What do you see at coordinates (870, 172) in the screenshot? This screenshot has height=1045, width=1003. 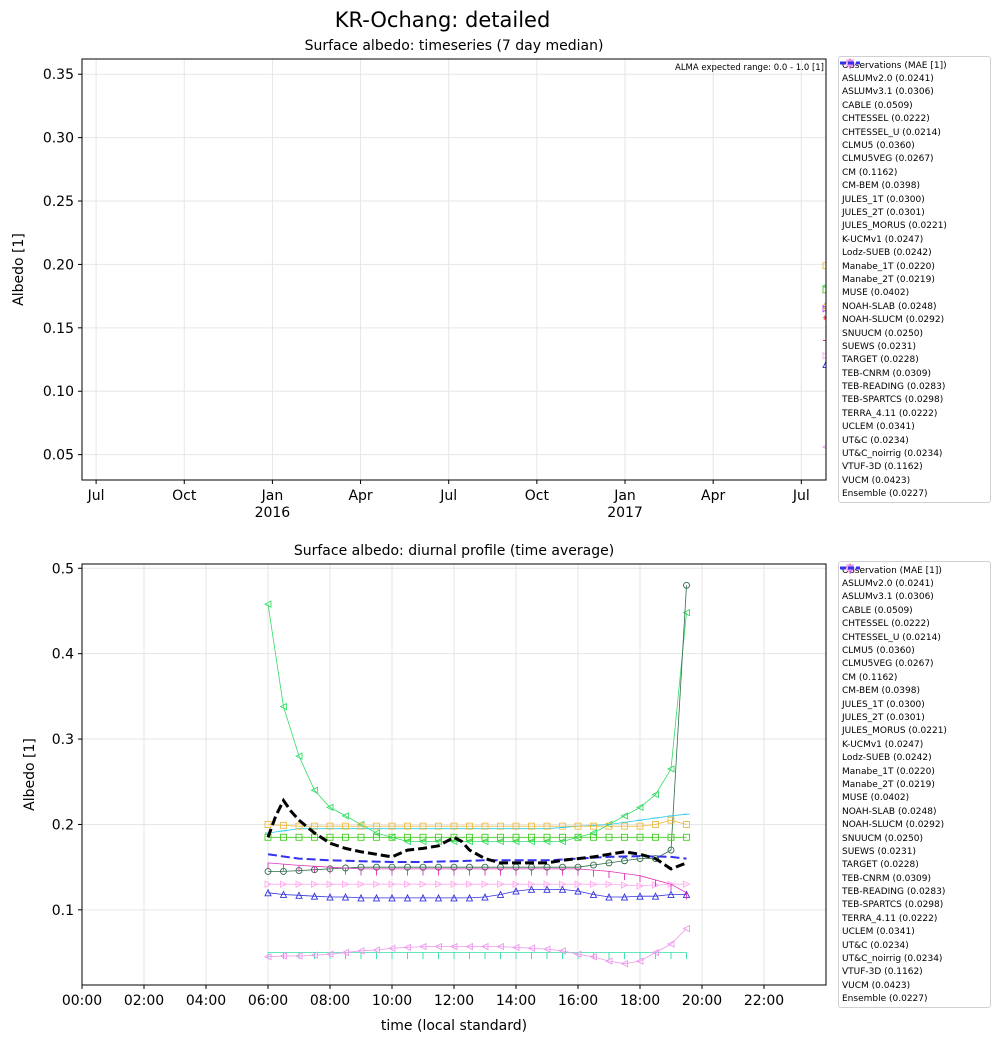 I see `legend-label: CM (0.1162)` at bounding box center [870, 172].